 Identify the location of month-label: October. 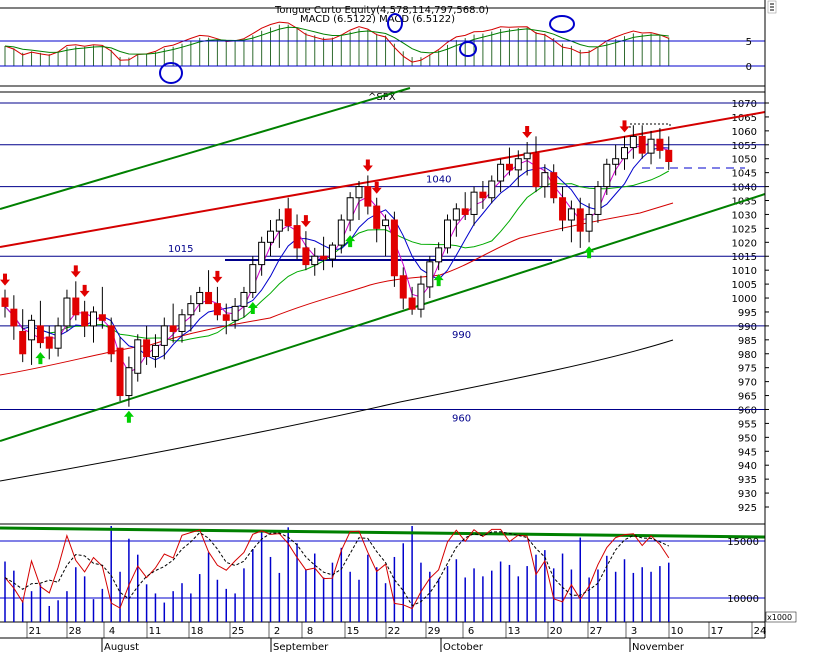
(463, 647).